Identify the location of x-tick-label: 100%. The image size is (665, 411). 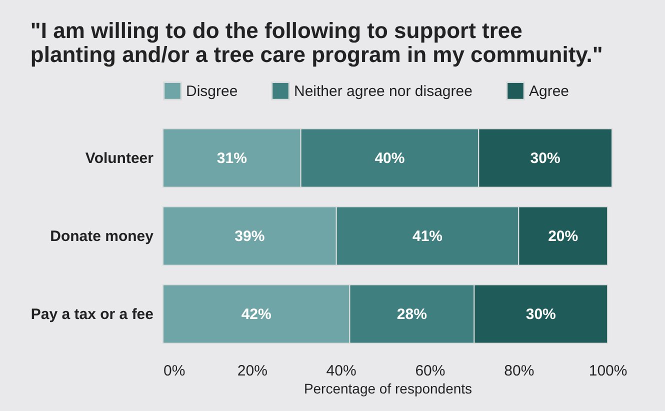
(608, 371).